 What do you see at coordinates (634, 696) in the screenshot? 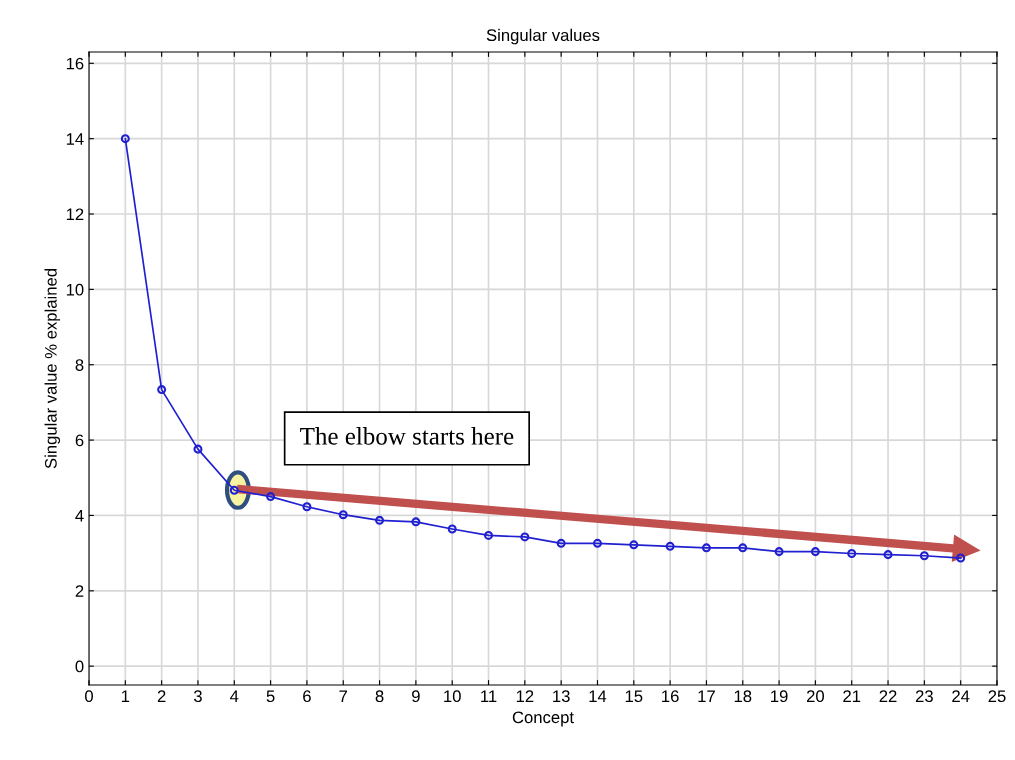
I see `x-tick-label: 15` at bounding box center [634, 696].